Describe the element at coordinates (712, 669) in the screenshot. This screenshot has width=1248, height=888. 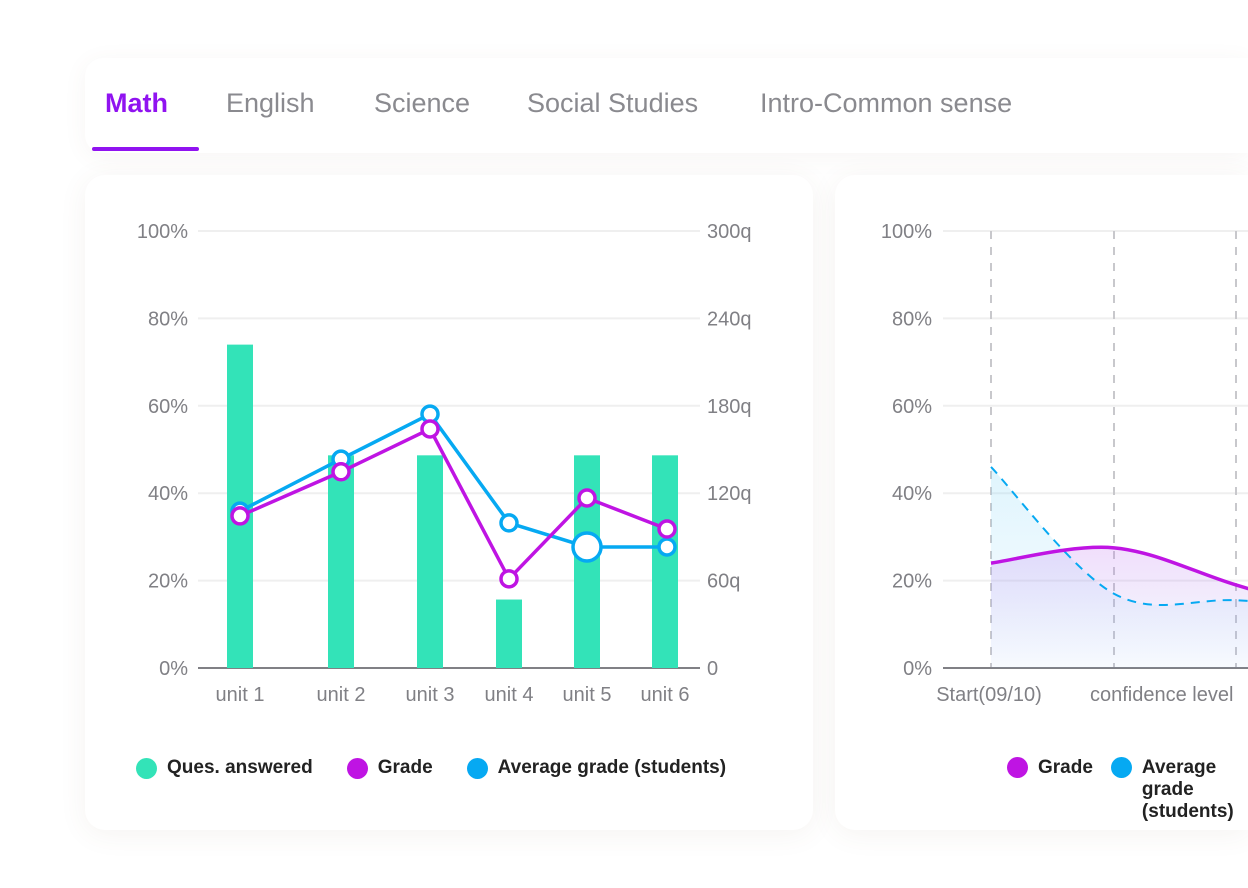
I see `y-right-tick-label: 0` at that location.